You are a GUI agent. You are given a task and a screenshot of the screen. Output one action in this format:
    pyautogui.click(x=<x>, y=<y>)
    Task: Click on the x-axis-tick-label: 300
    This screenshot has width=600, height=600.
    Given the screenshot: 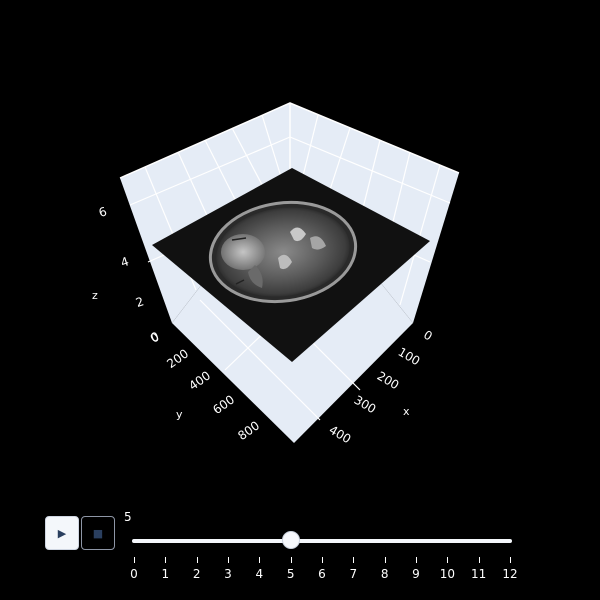 What is the action you would take?
    pyautogui.click(x=365, y=405)
    